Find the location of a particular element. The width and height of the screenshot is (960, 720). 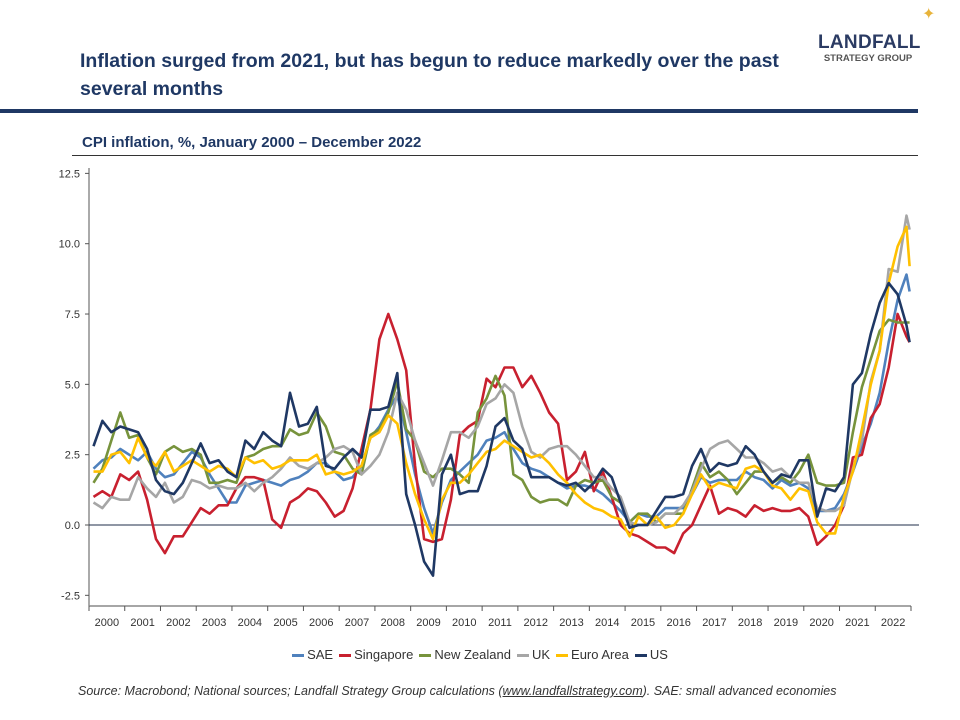

y-tick-label: -2.5 is located at coordinates (70, 596).